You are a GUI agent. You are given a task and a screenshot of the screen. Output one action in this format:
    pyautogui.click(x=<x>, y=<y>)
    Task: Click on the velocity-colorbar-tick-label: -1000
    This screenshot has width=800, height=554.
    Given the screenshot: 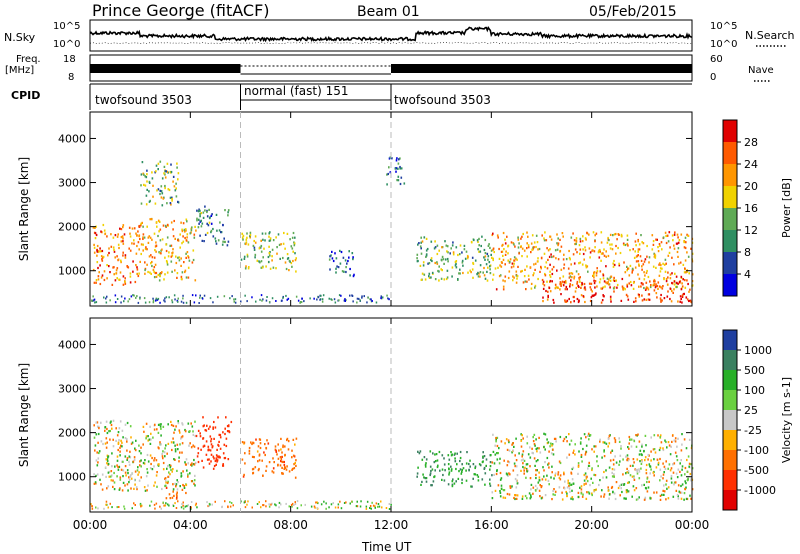 What is the action you would take?
    pyautogui.click(x=760, y=490)
    